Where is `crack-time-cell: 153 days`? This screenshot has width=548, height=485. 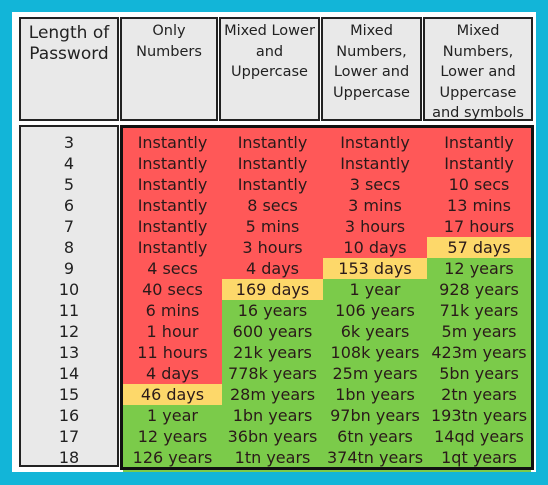 crack-time-cell: 153 days is located at coordinates (375, 268).